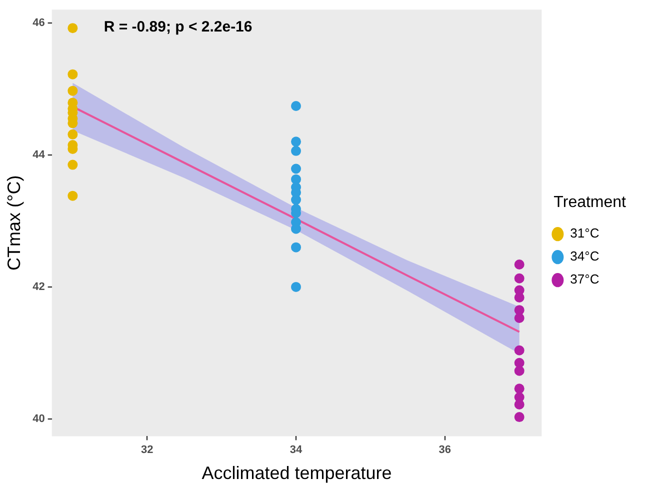 The image size is (648, 491). What do you see at coordinates (14, 222) in the screenshot?
I see `y-axis-title: CTmax (°C)` at bounding box center [14, 222].